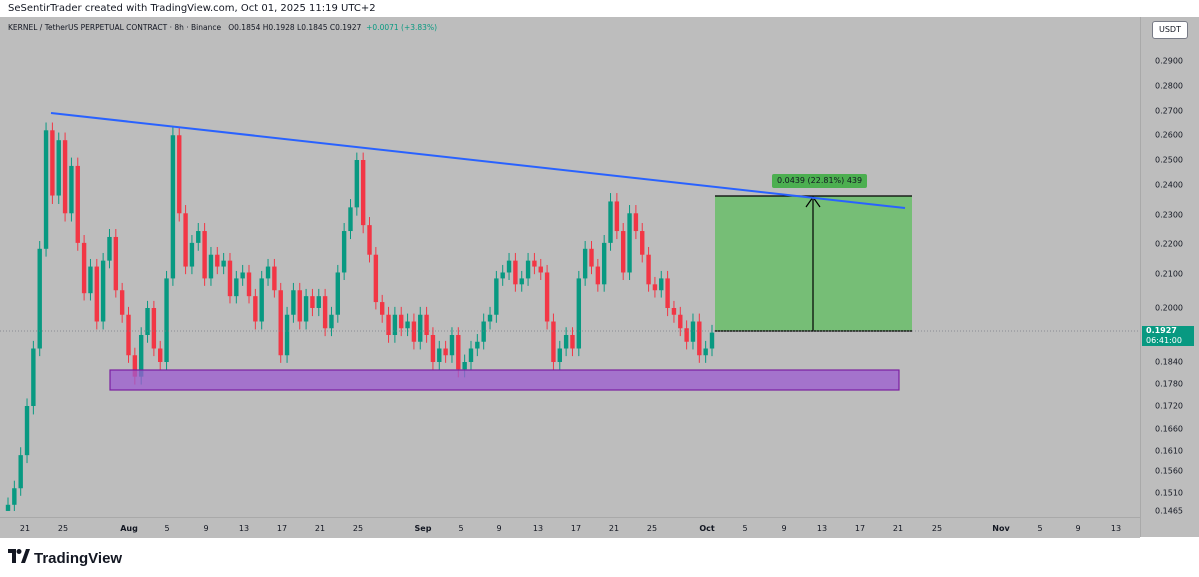  I want to click on price-tick: 0.1560, so click(1169, 471).